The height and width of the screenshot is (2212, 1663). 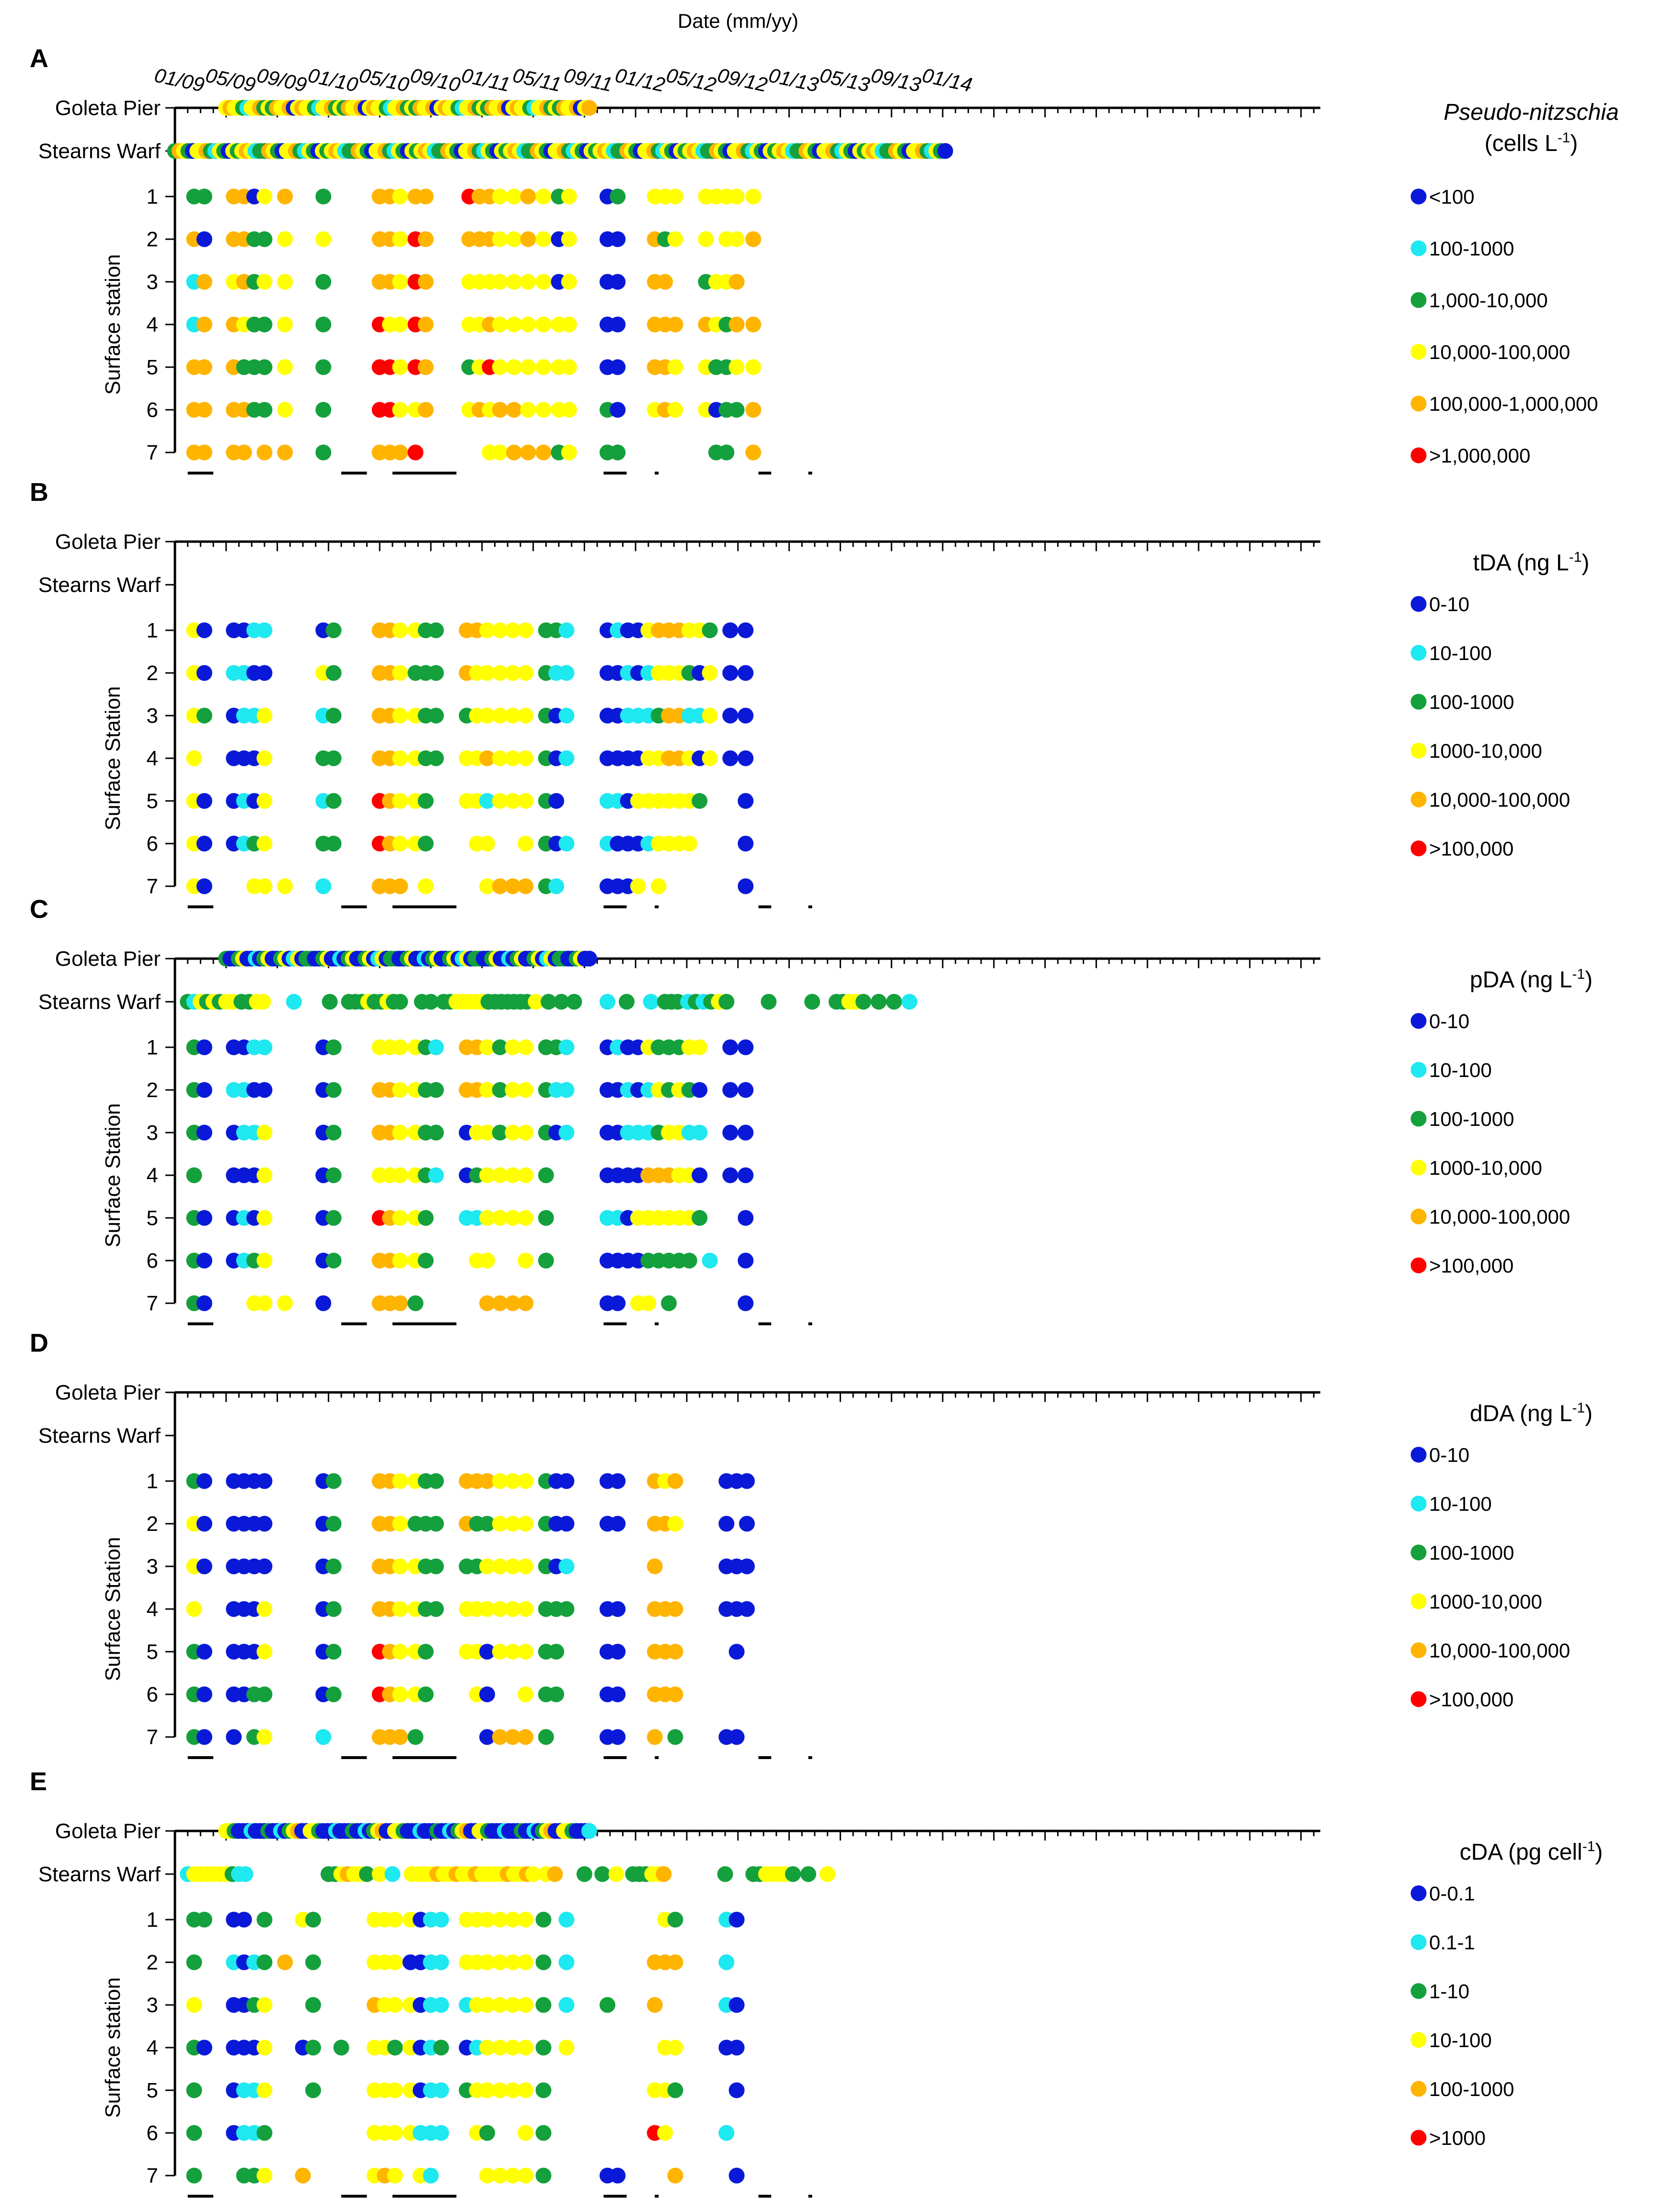 What do you see at coordinates (39, 1343) in the screenshot?
I see `panel-letter: D` at bounding box center [39, 1343].